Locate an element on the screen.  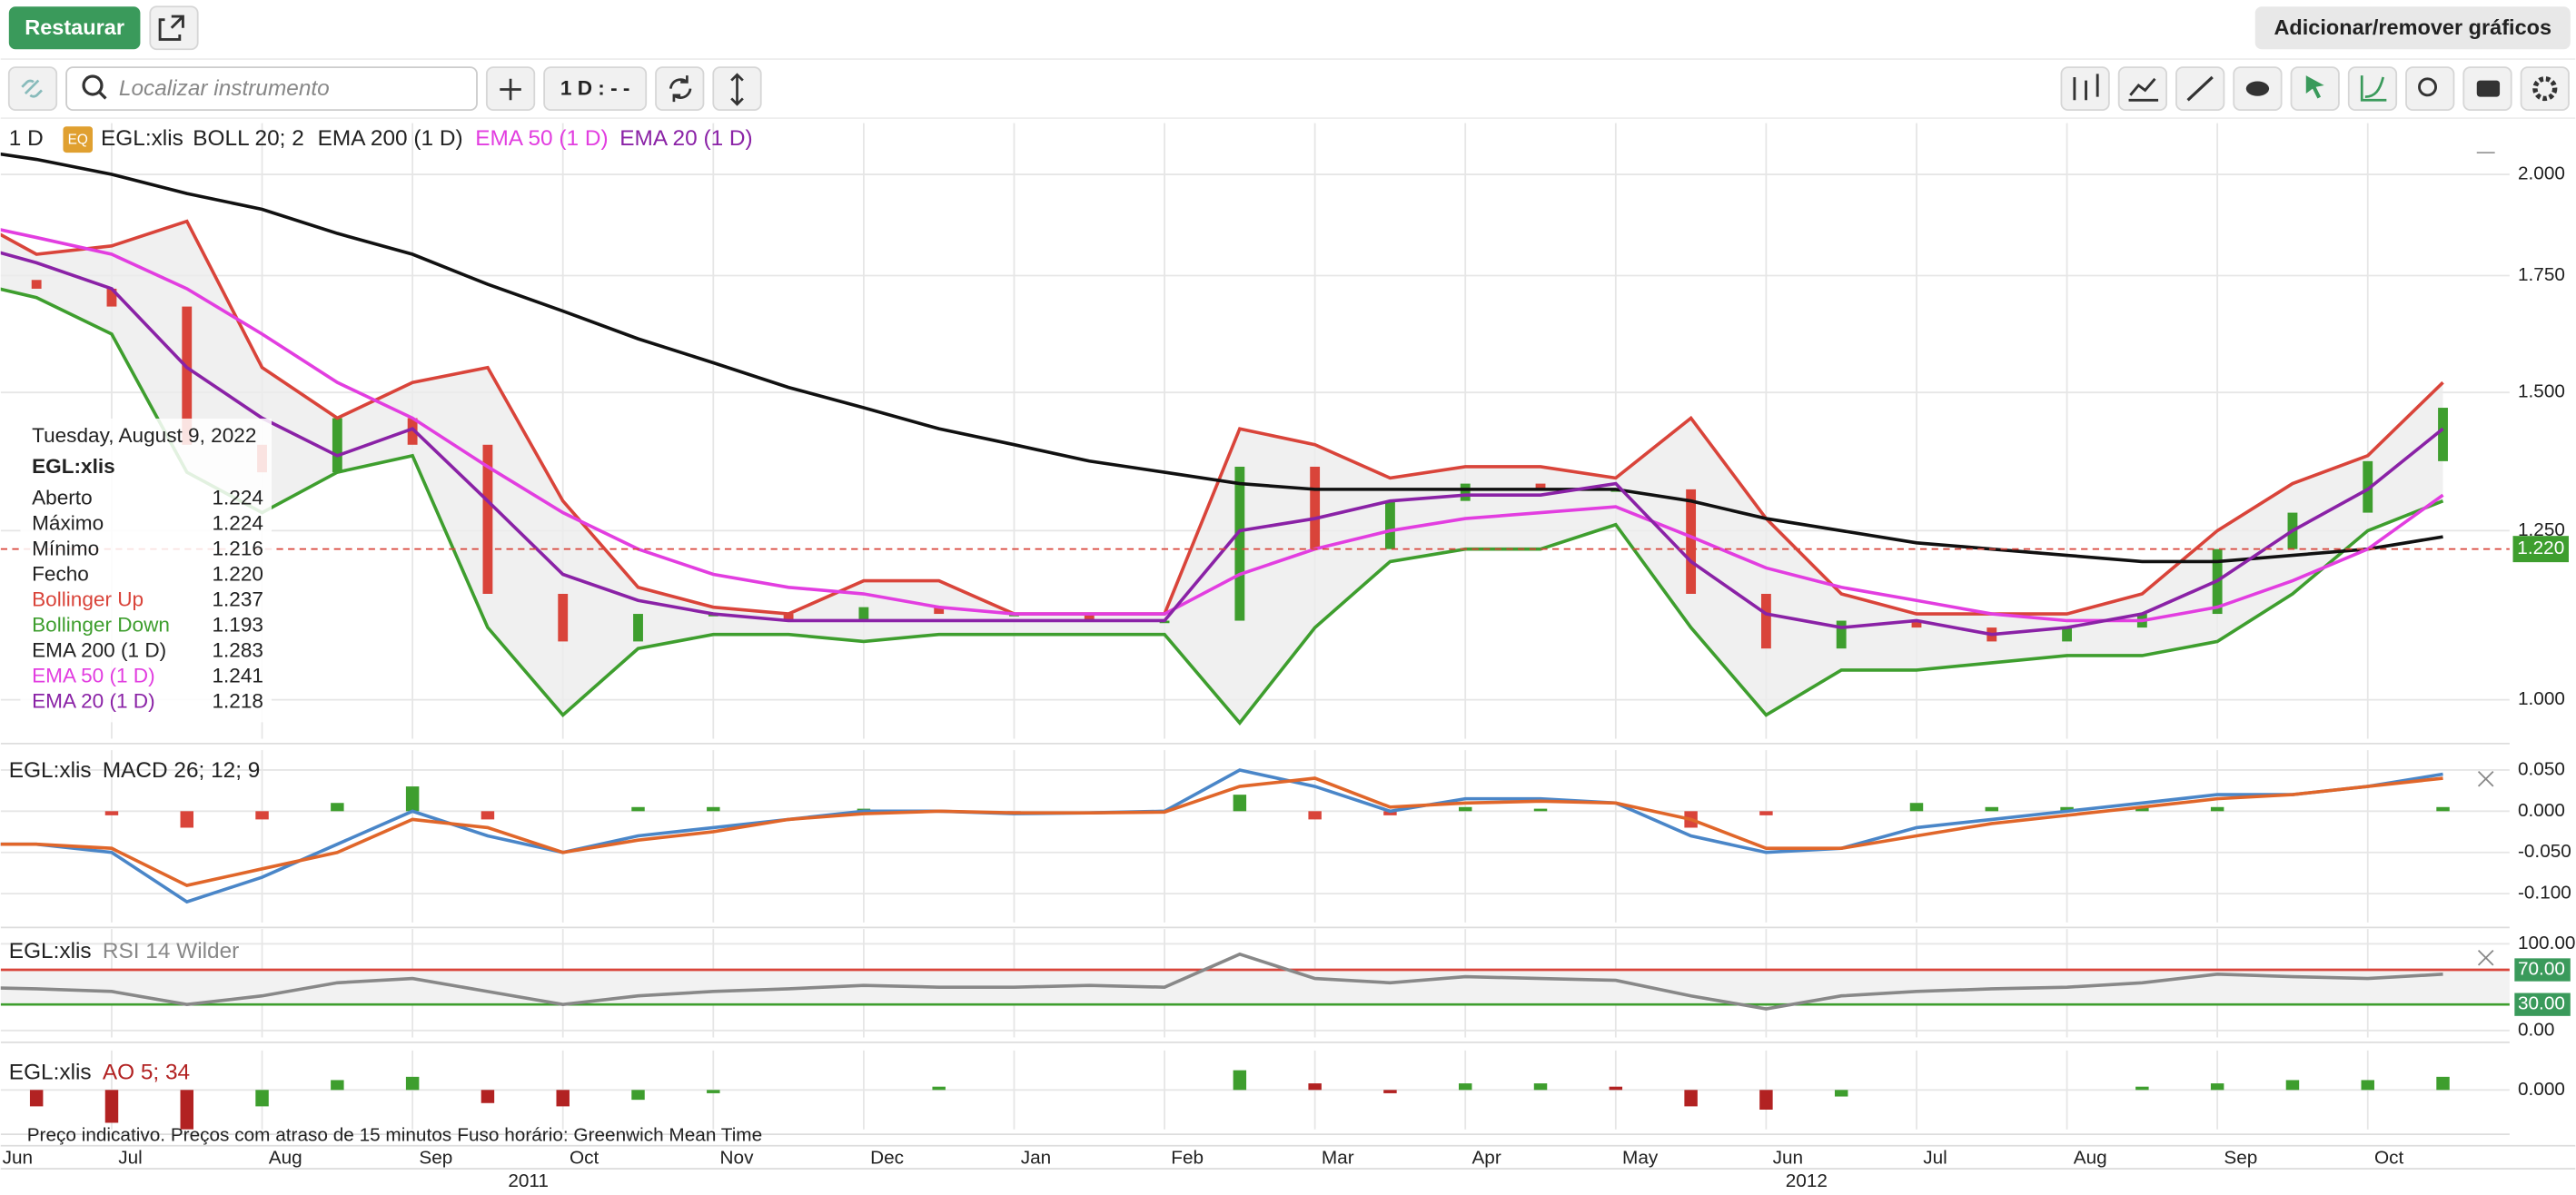
zoom-button is located at coordinates (2430, 89).